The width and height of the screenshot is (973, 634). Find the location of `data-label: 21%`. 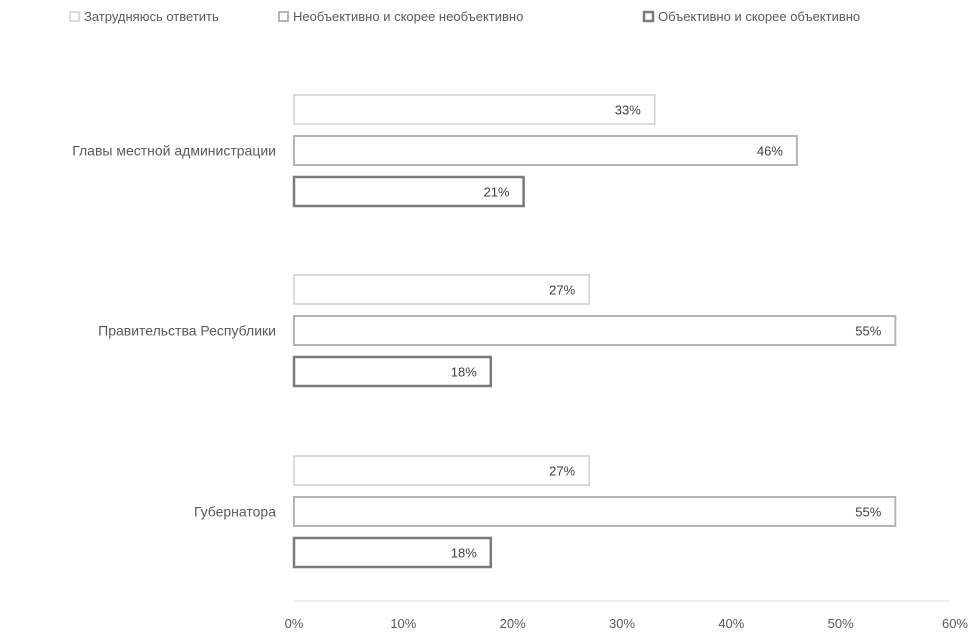

data-label: 21% is located at coordinates (497, 192).